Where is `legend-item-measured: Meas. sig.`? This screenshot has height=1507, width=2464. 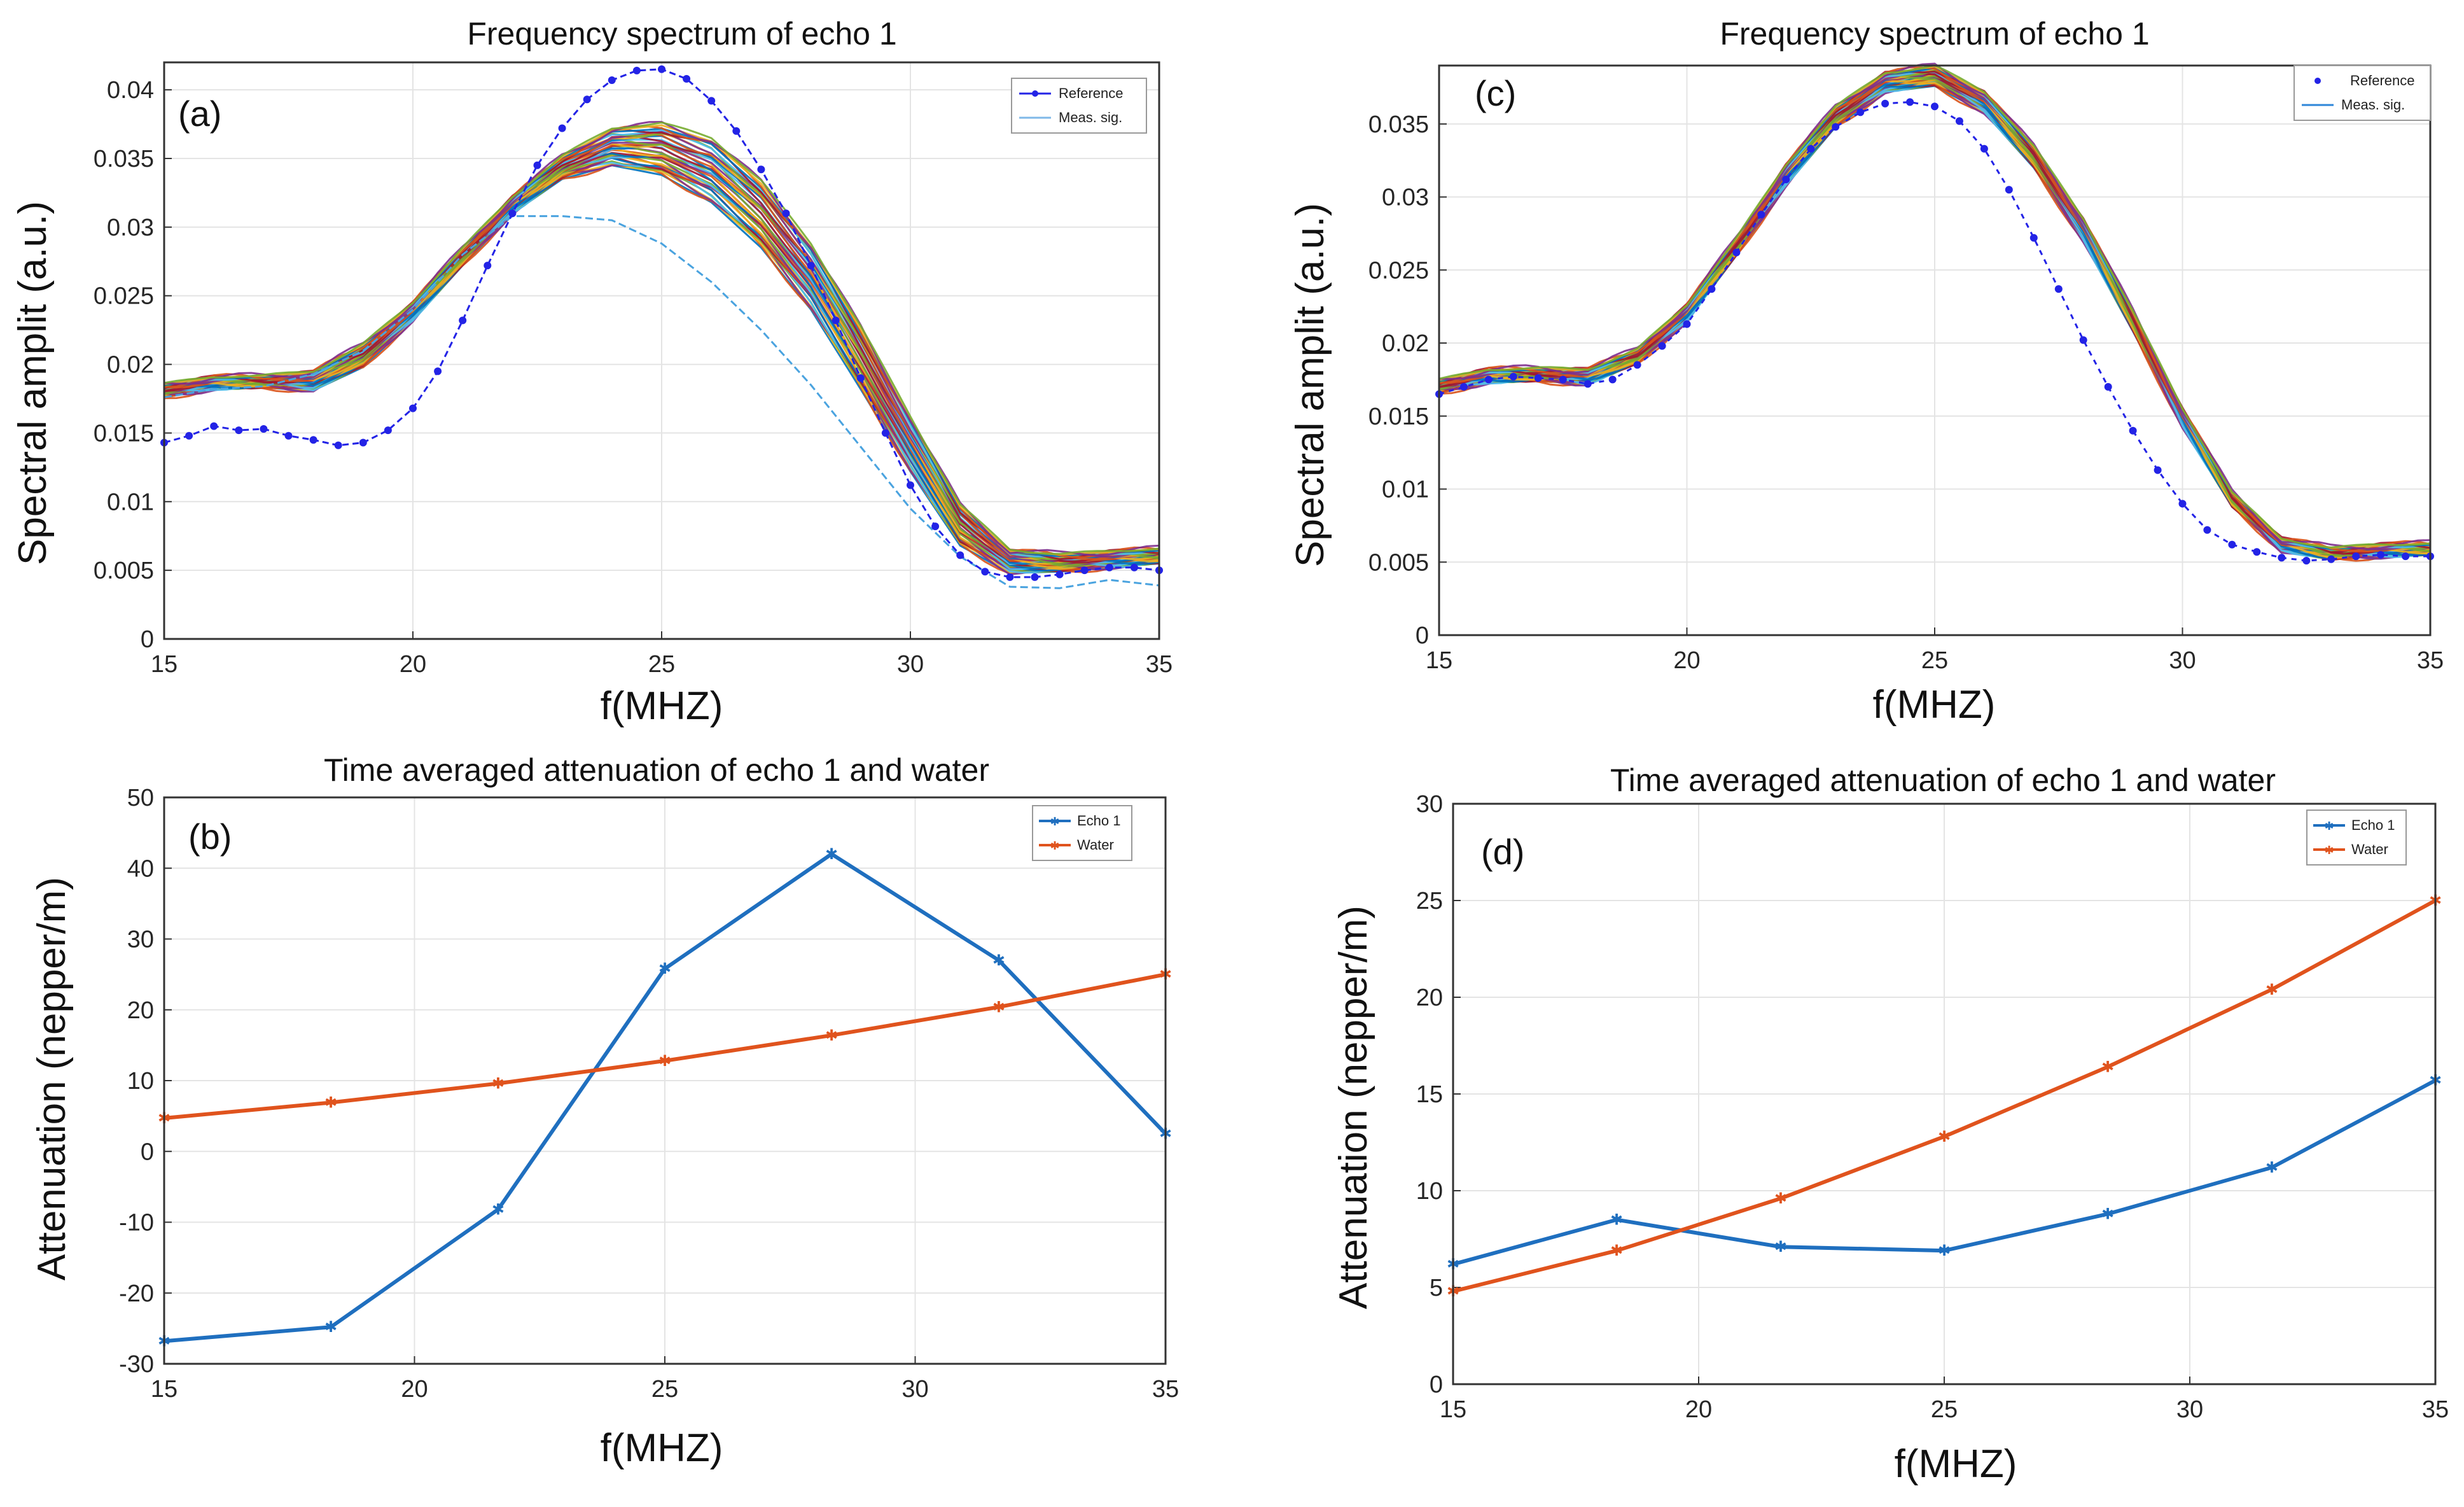
legend-item-measured: Meas. sig. is located at coordinates (1090, 117).